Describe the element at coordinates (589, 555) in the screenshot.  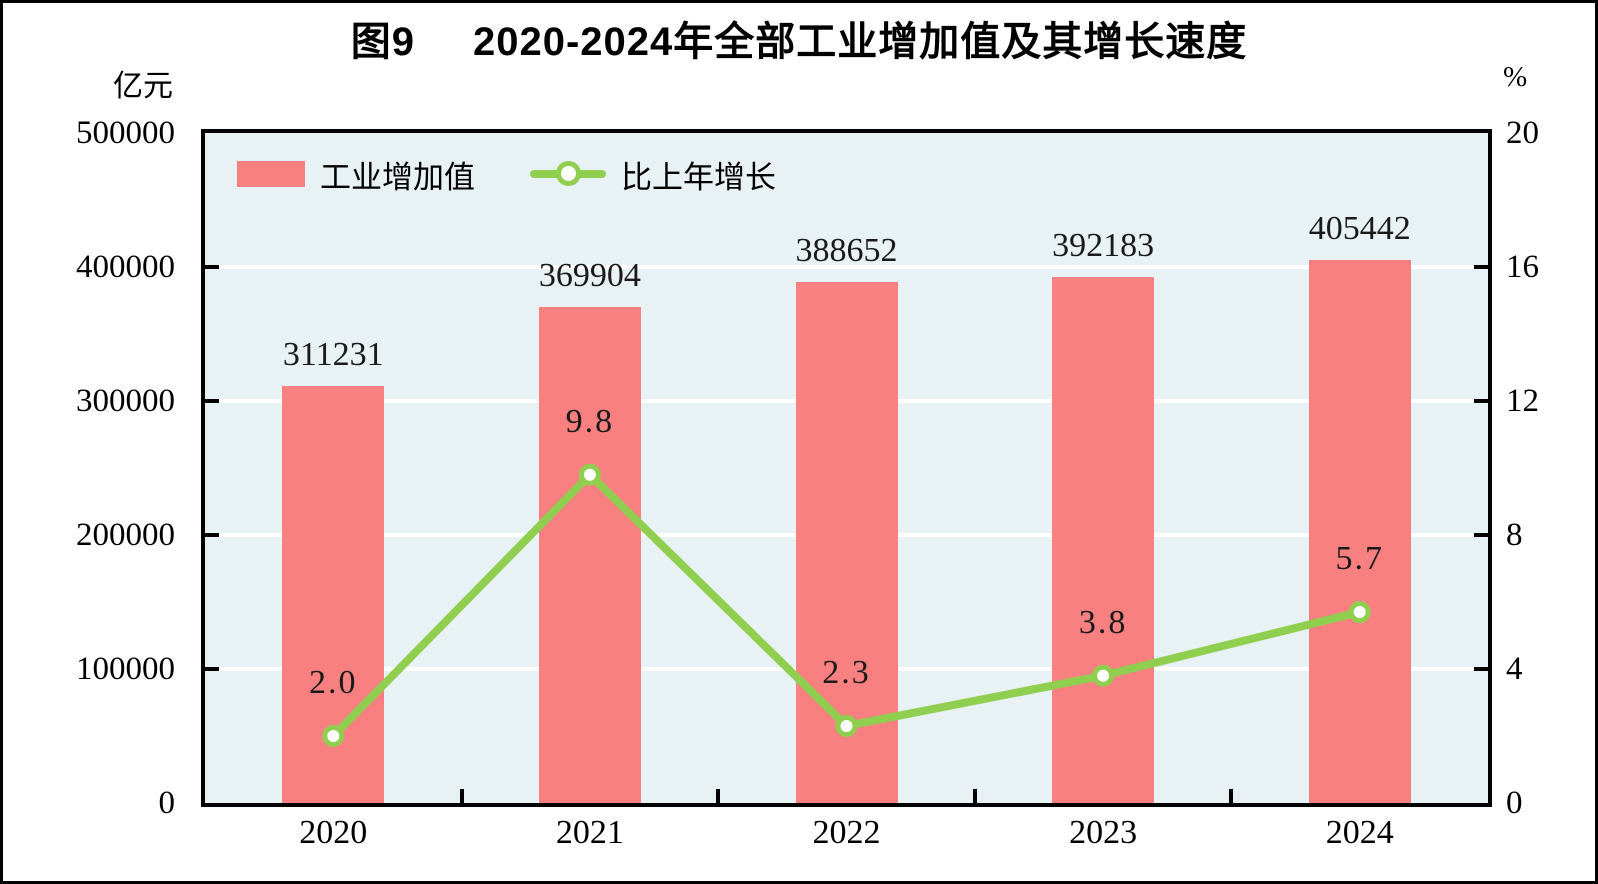
I see `bar-2021` at that location.